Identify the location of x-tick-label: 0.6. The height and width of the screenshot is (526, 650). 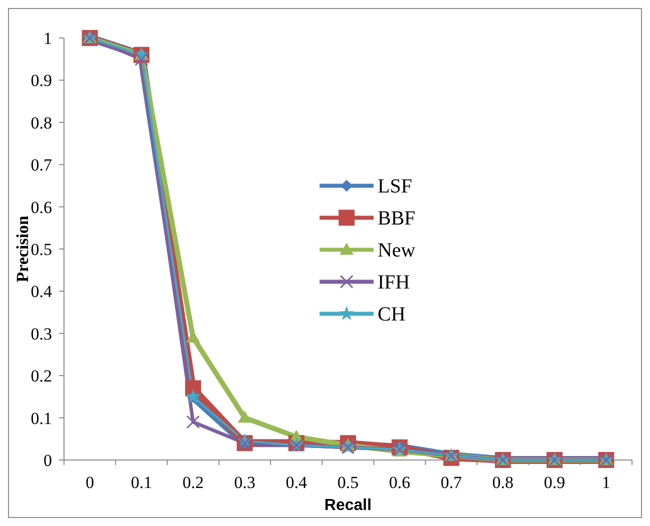
(399, 482).